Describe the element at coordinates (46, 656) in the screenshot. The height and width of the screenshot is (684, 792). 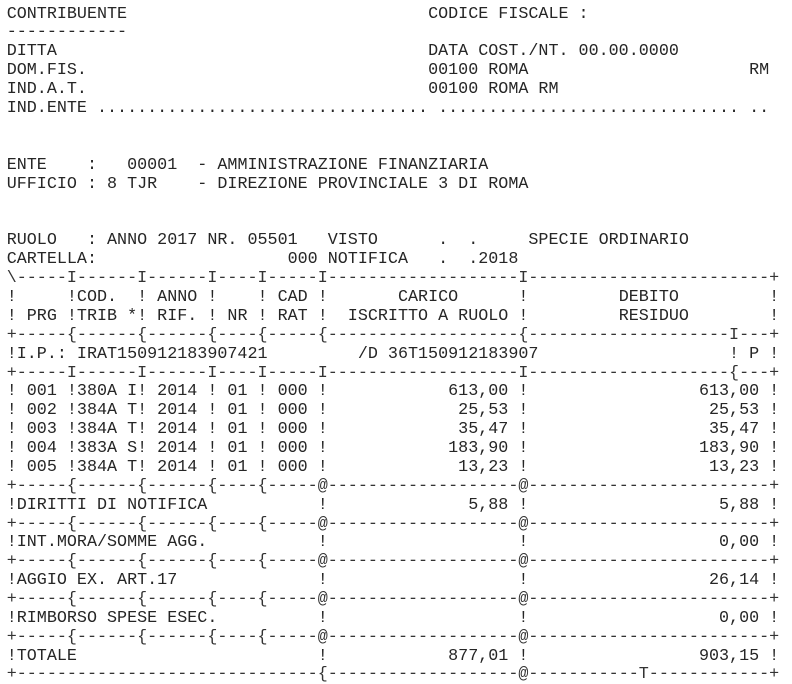
I see `summary-label: TOTALE` at that location.